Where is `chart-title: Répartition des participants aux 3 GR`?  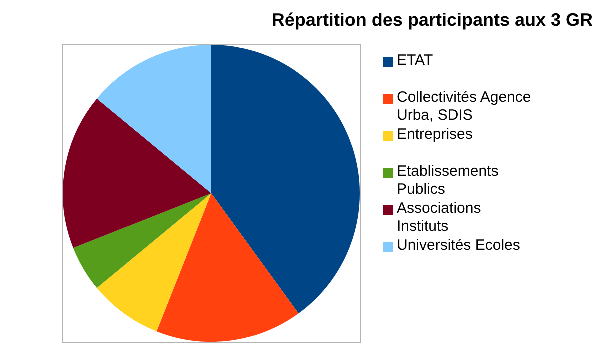
chart-title: Répartition des participants aux 3 GR is located at coordinates (432, 20).